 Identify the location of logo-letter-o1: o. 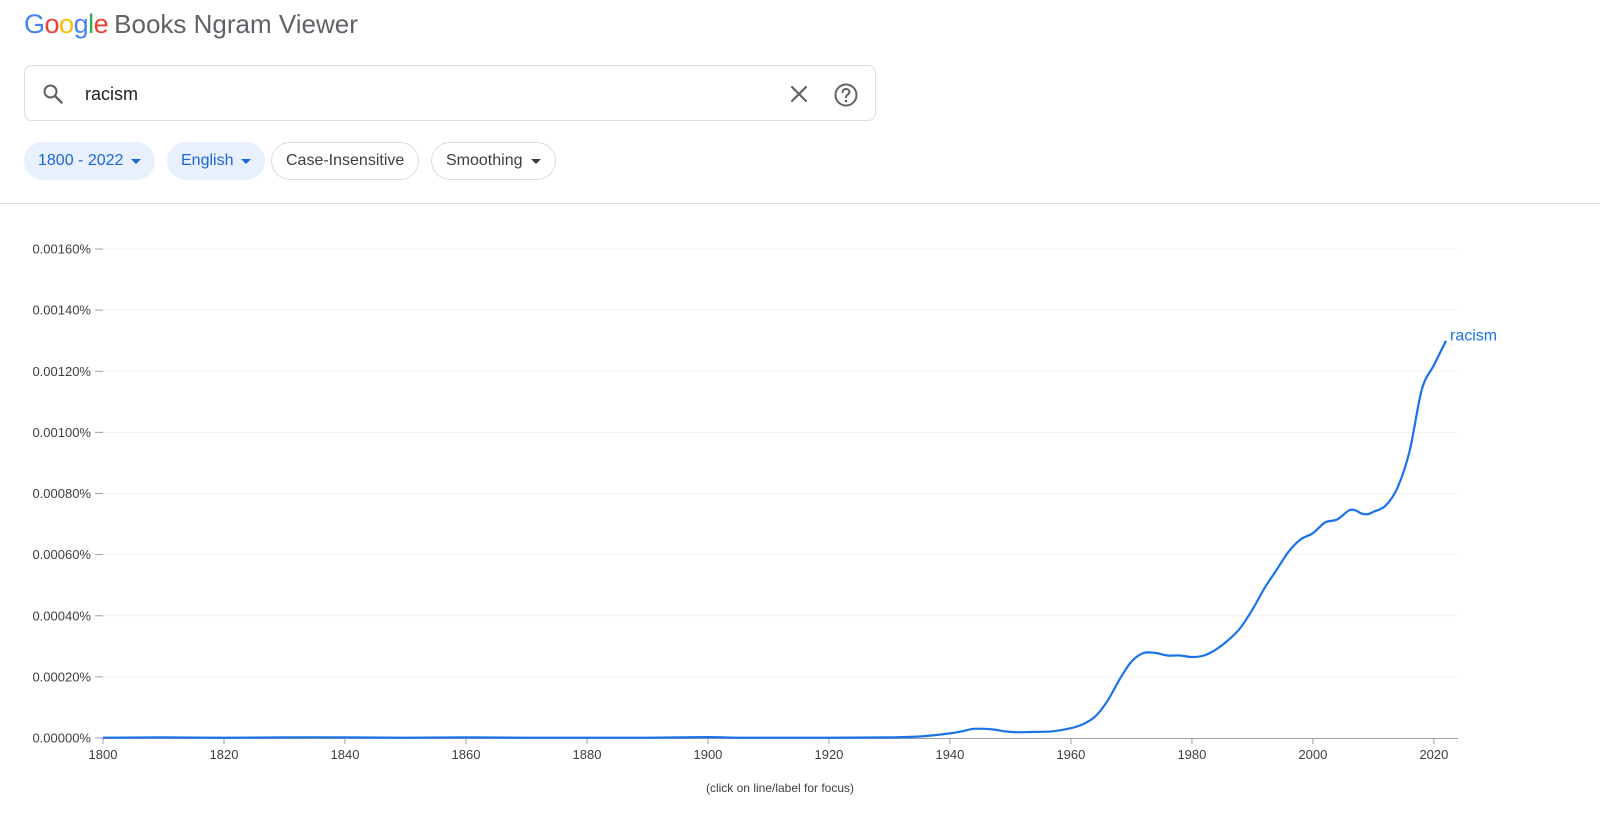
(52, 23).